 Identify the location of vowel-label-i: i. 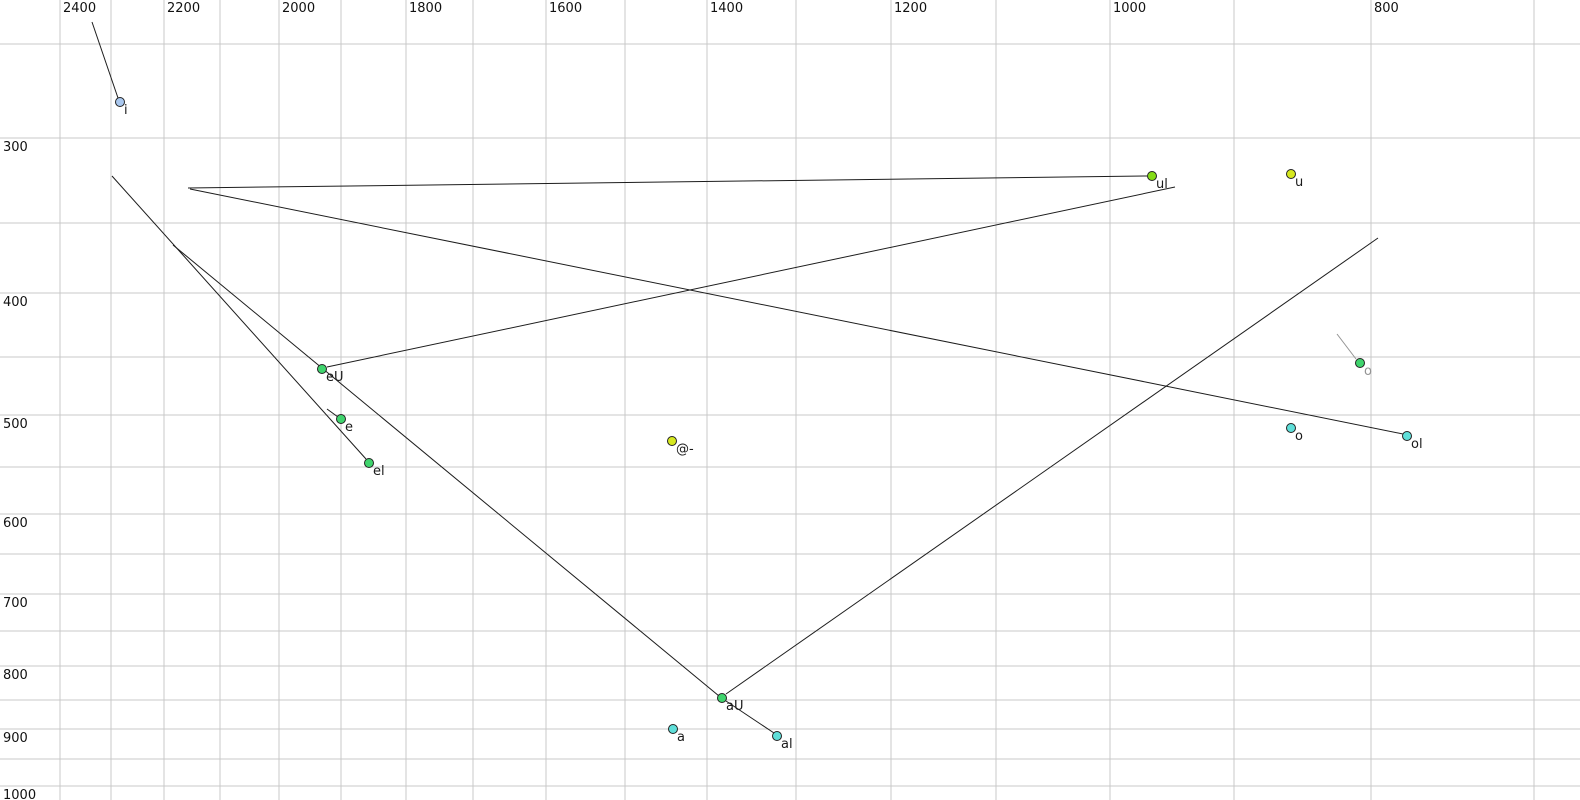
(126, 110).